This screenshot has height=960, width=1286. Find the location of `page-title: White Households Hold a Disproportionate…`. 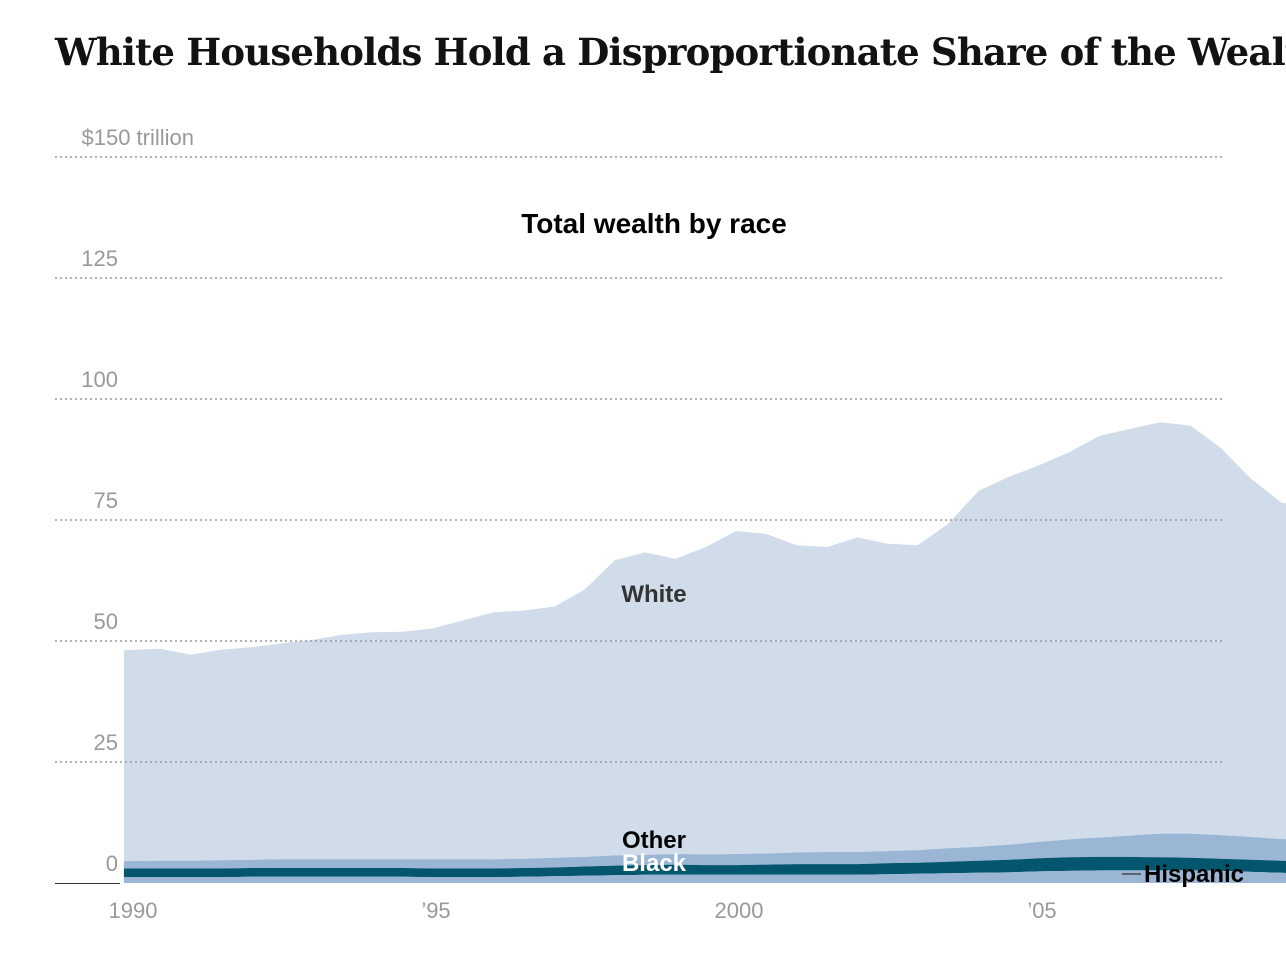

page-title: White Households Hold a Disproportionate… is located at coordinates (670, 52).